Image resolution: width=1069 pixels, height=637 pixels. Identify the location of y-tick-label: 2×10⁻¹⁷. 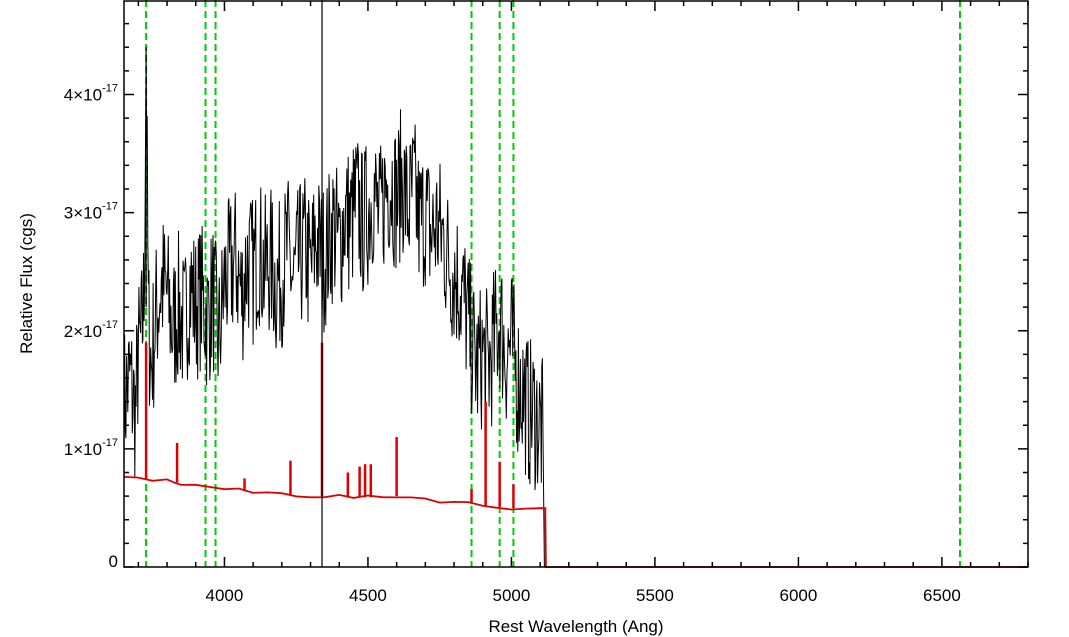
(91, 330).